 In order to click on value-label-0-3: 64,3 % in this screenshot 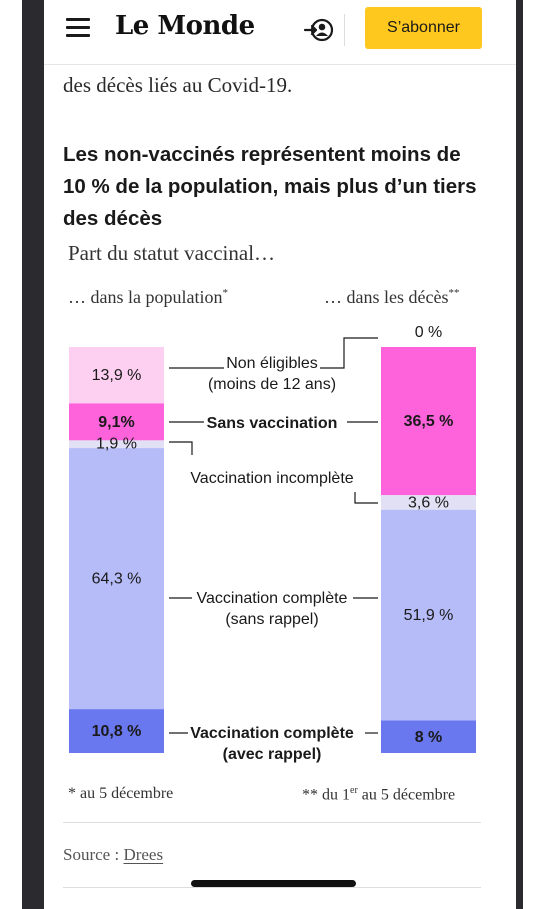, I will do `click(117, 579)`.